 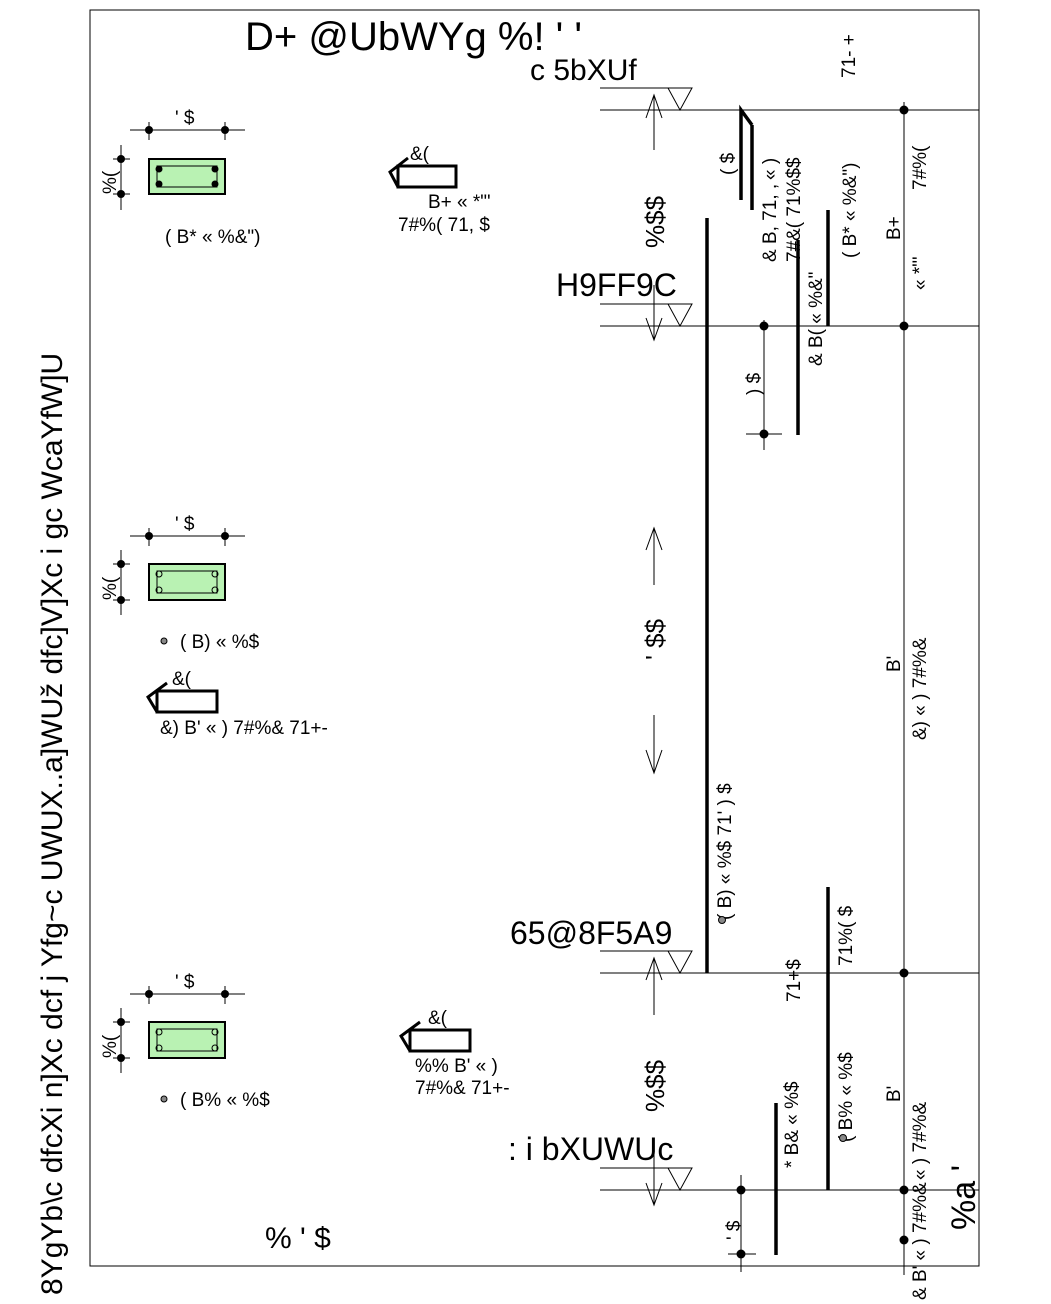 I want to click on reference-dots, so click(x=822, y=682).